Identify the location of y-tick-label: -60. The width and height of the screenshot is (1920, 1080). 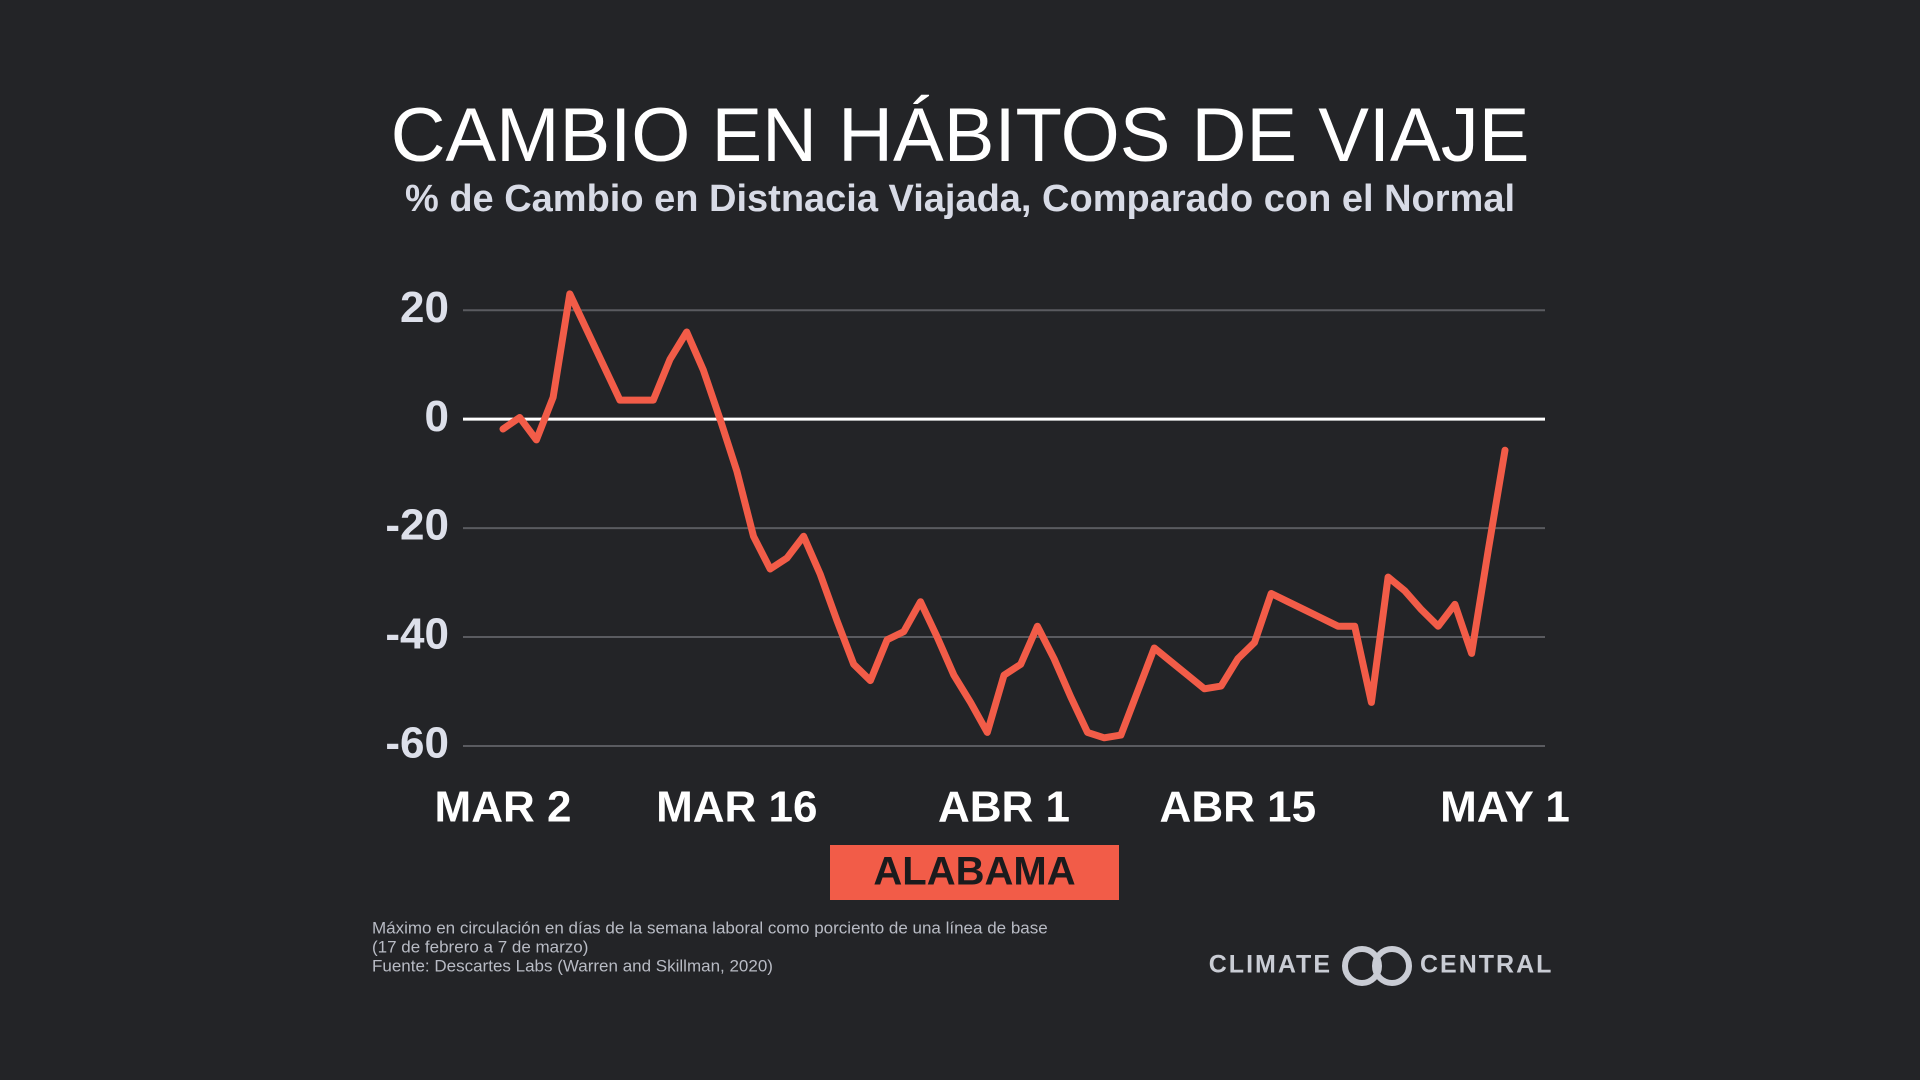
(417, 743).